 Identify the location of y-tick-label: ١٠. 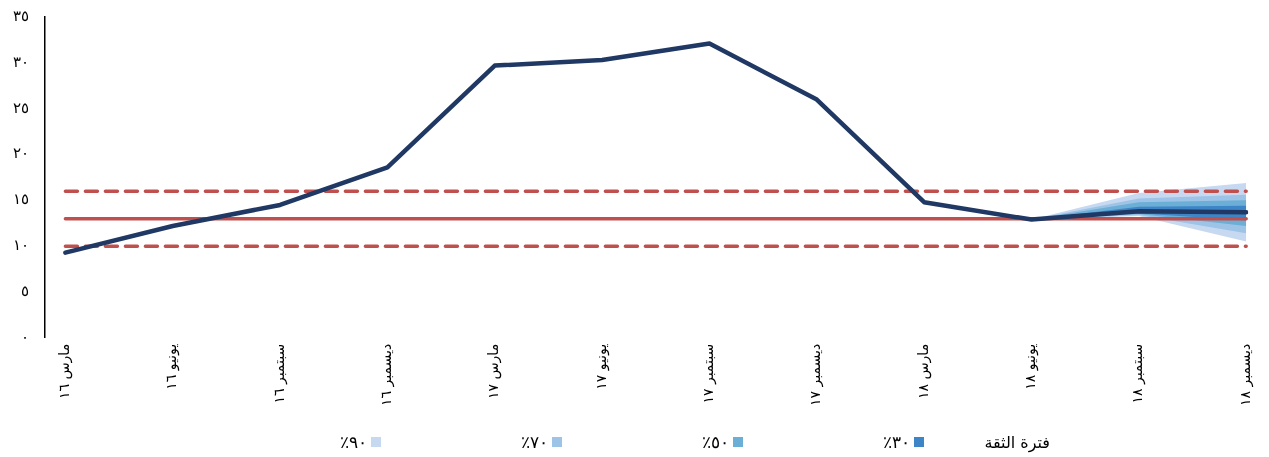
(21, 245).